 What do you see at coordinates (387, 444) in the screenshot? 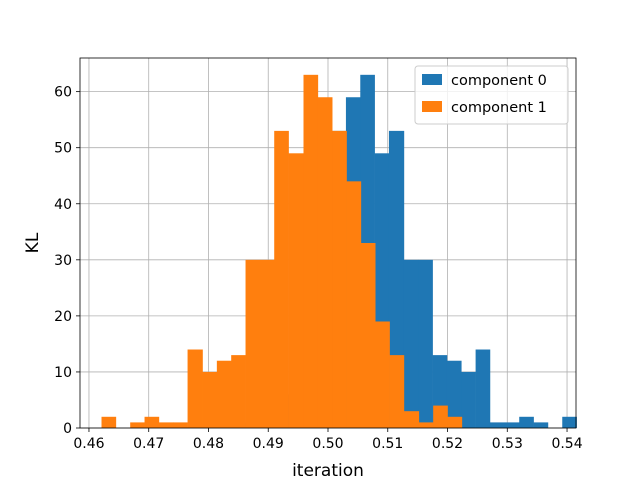
I see `x-tick-label: 0.51` at bounding box center [387, 444].